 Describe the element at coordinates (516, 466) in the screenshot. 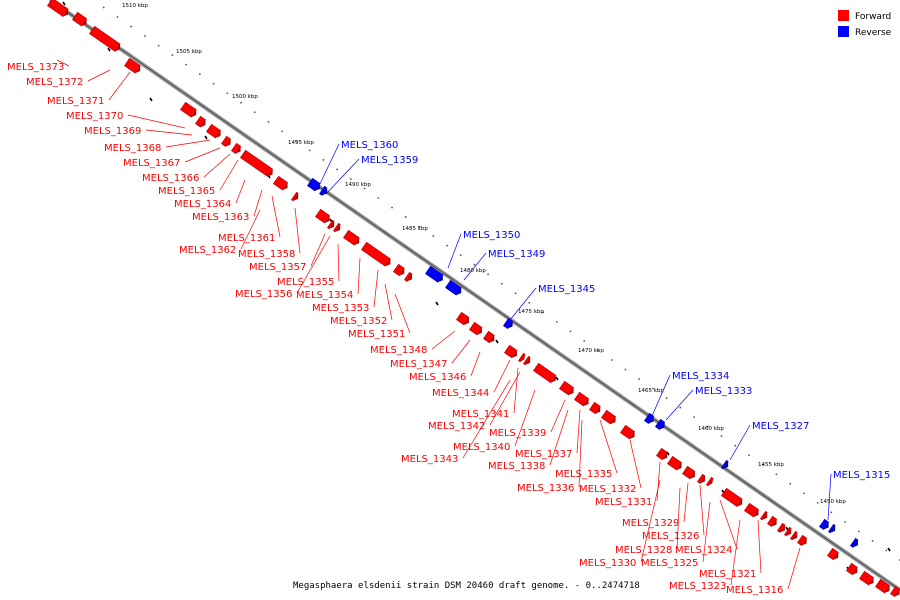

I see `gene-label: MELS_1338` at that location.